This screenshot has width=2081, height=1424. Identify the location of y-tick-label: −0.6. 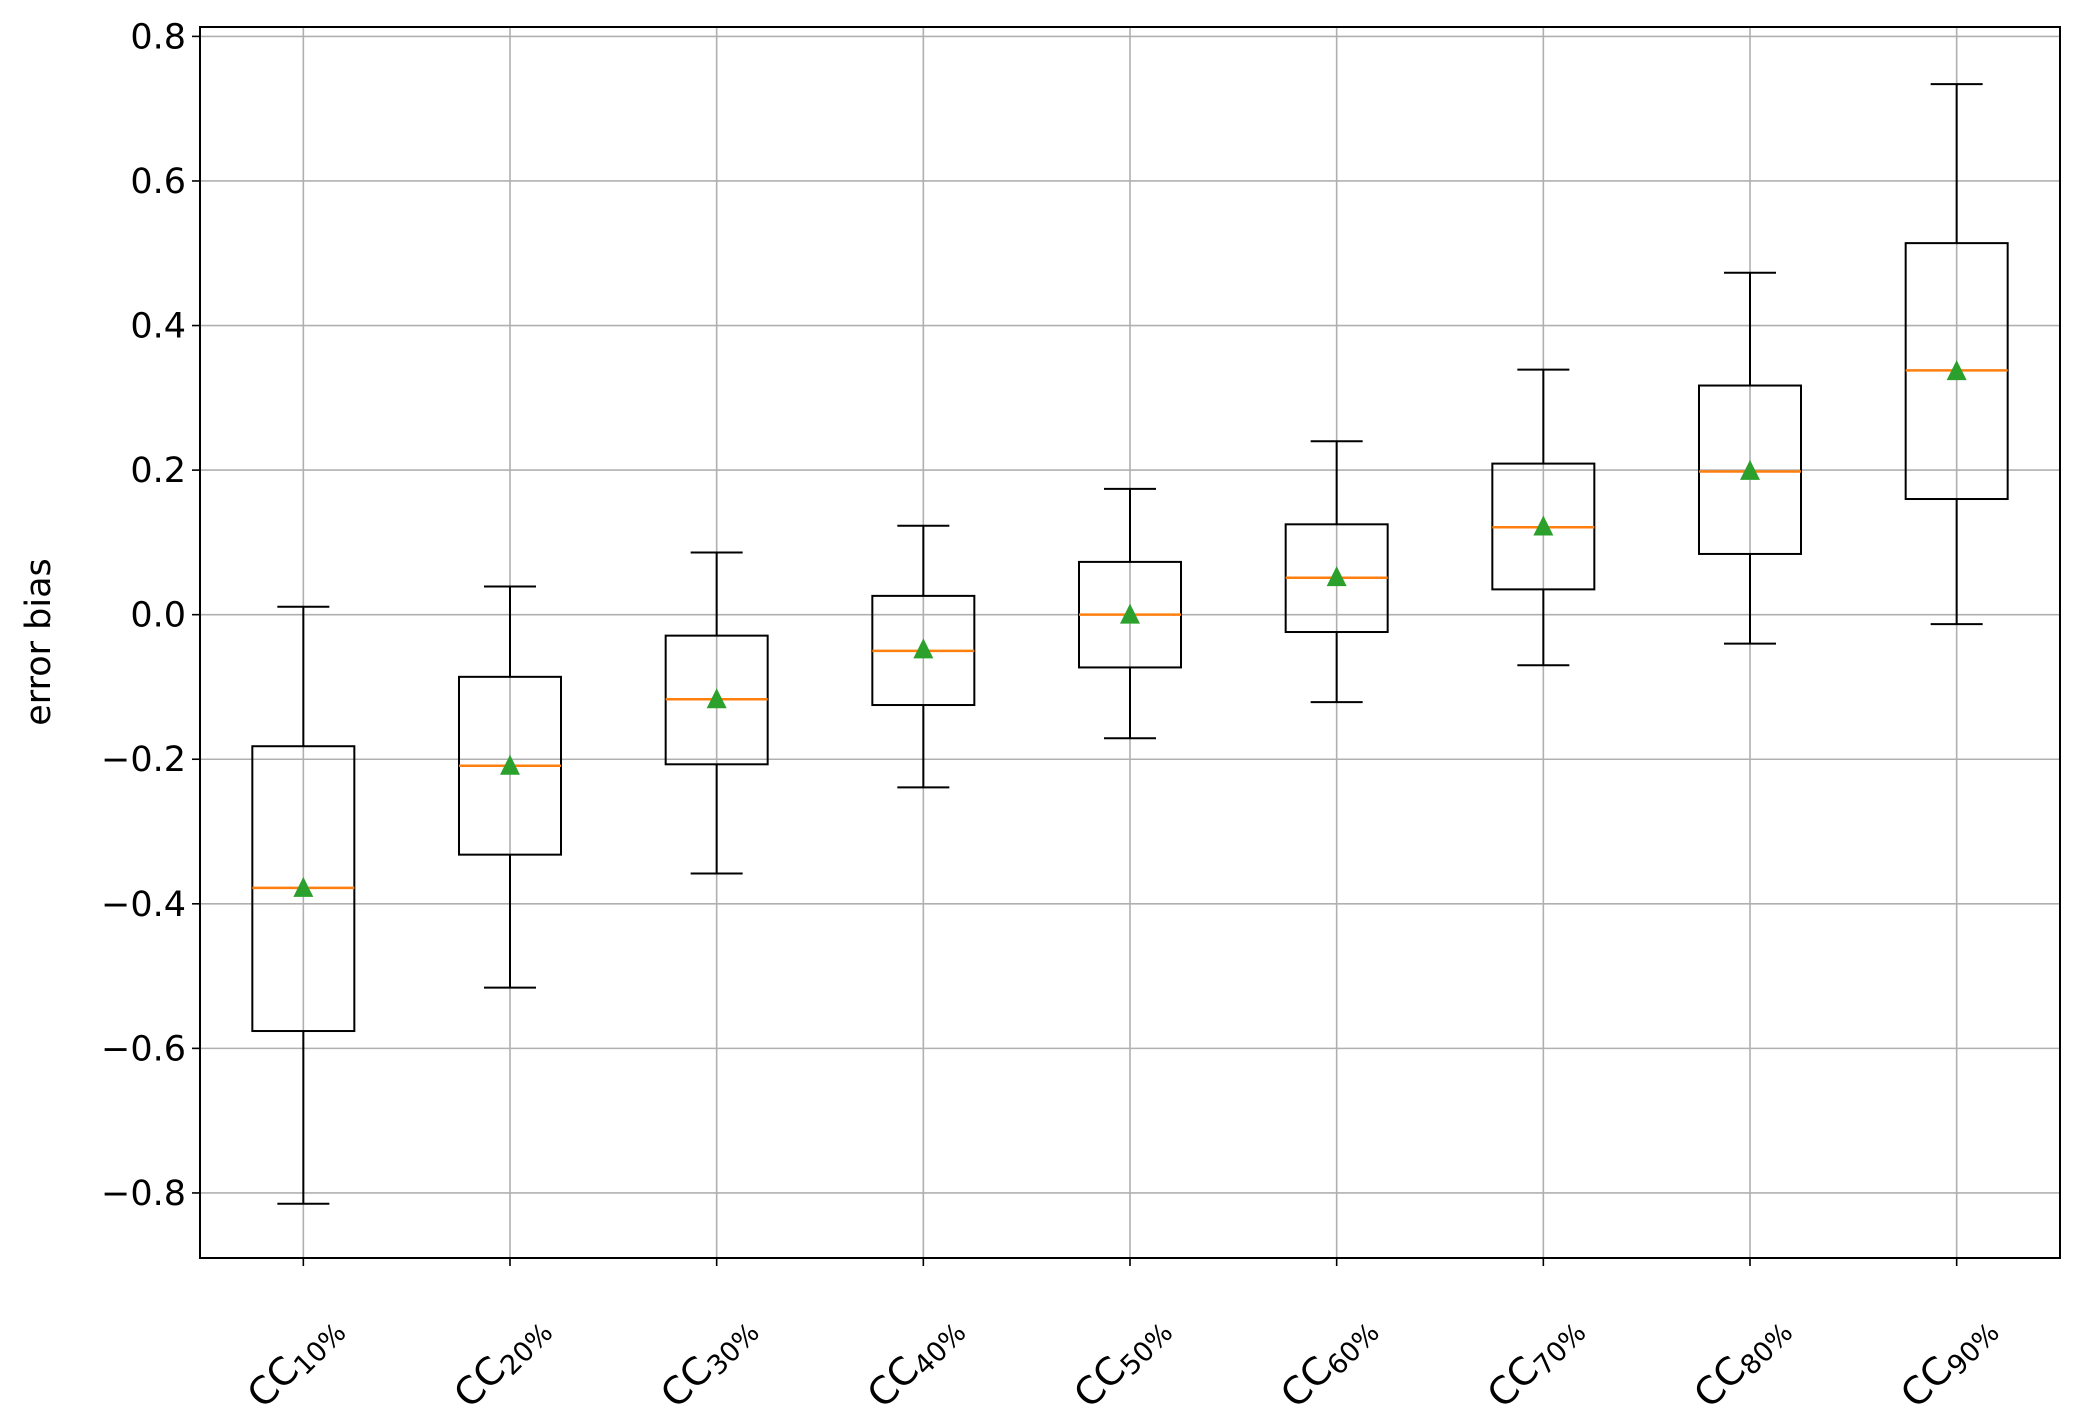
(143, 1049).